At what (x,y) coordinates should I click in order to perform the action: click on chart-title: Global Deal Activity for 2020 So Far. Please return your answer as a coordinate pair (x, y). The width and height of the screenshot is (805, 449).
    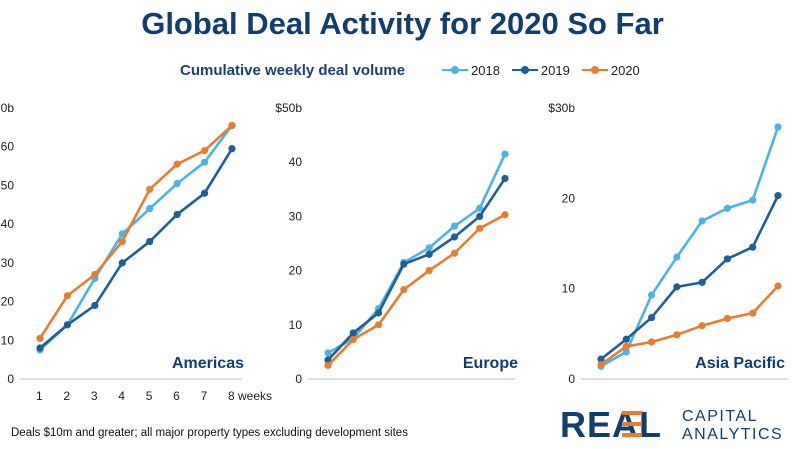
    Looking at the image, I should click on (402, 23).